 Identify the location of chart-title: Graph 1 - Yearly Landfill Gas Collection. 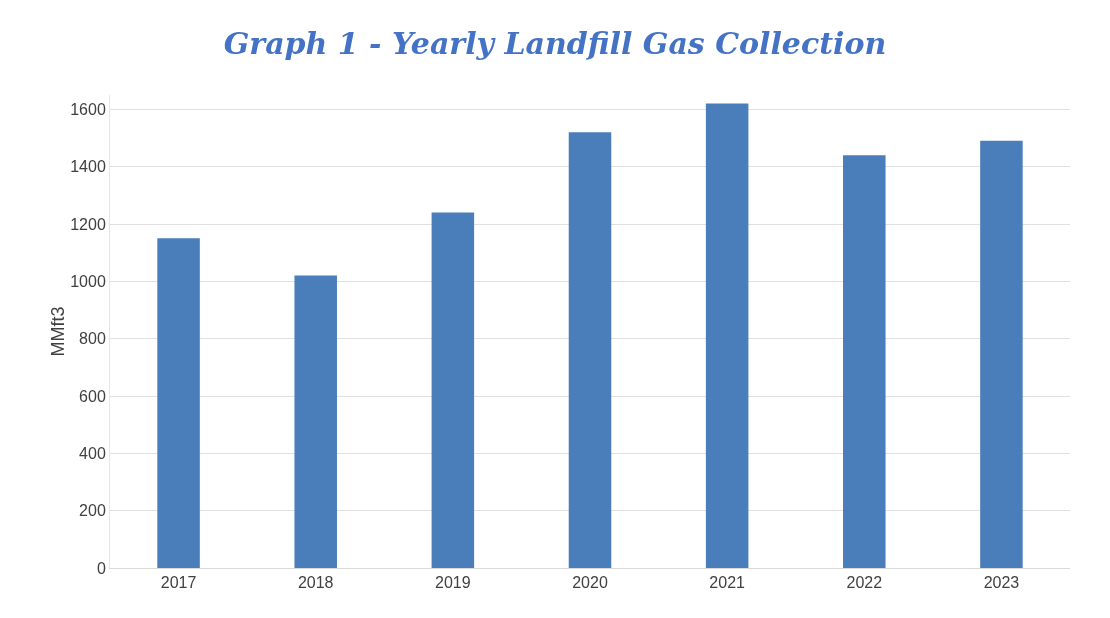
(555, 43).